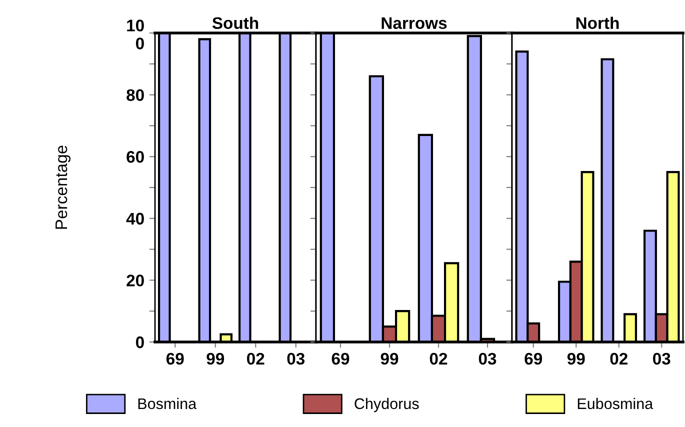  Describe the element at coordinates (135, 35) in the screenshot. I see `y-tick-label: 10 0` at that location.